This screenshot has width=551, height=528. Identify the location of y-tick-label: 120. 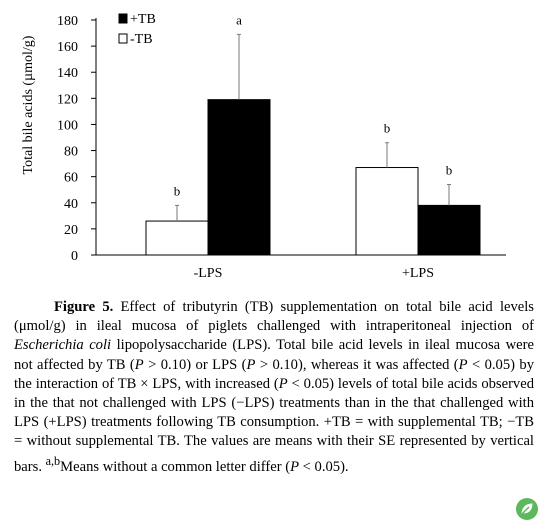
(67, 99).